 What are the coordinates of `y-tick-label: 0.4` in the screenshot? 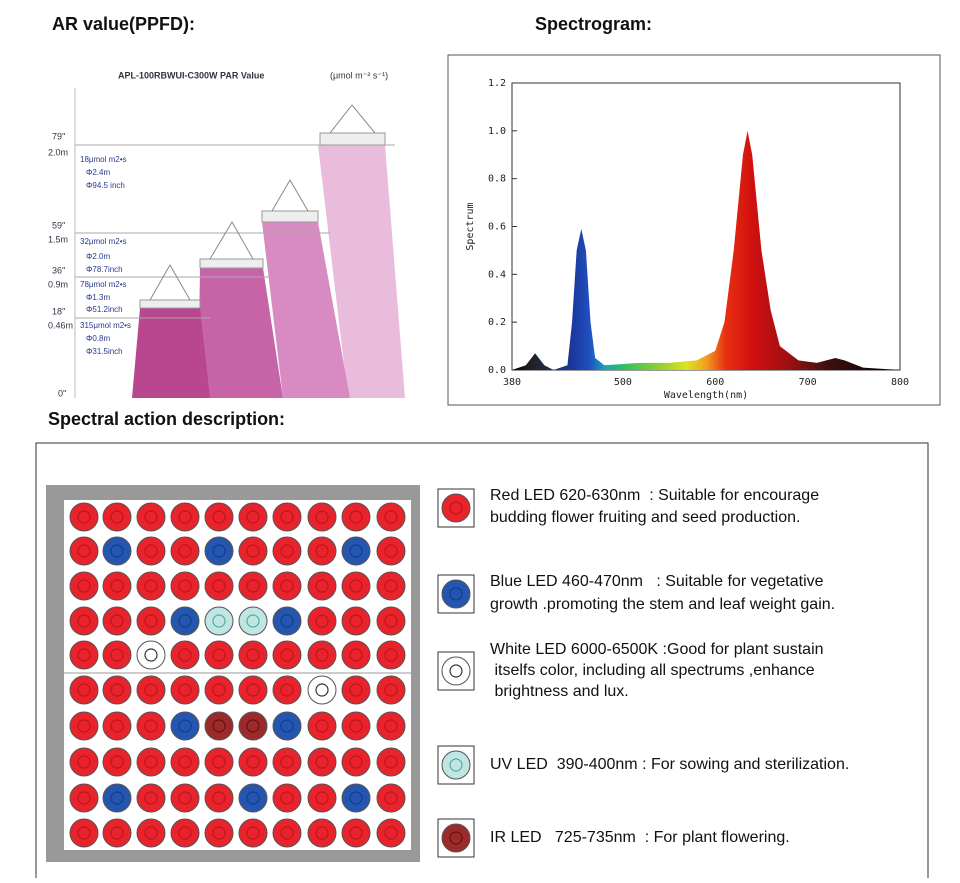 It's located at (497, 274).